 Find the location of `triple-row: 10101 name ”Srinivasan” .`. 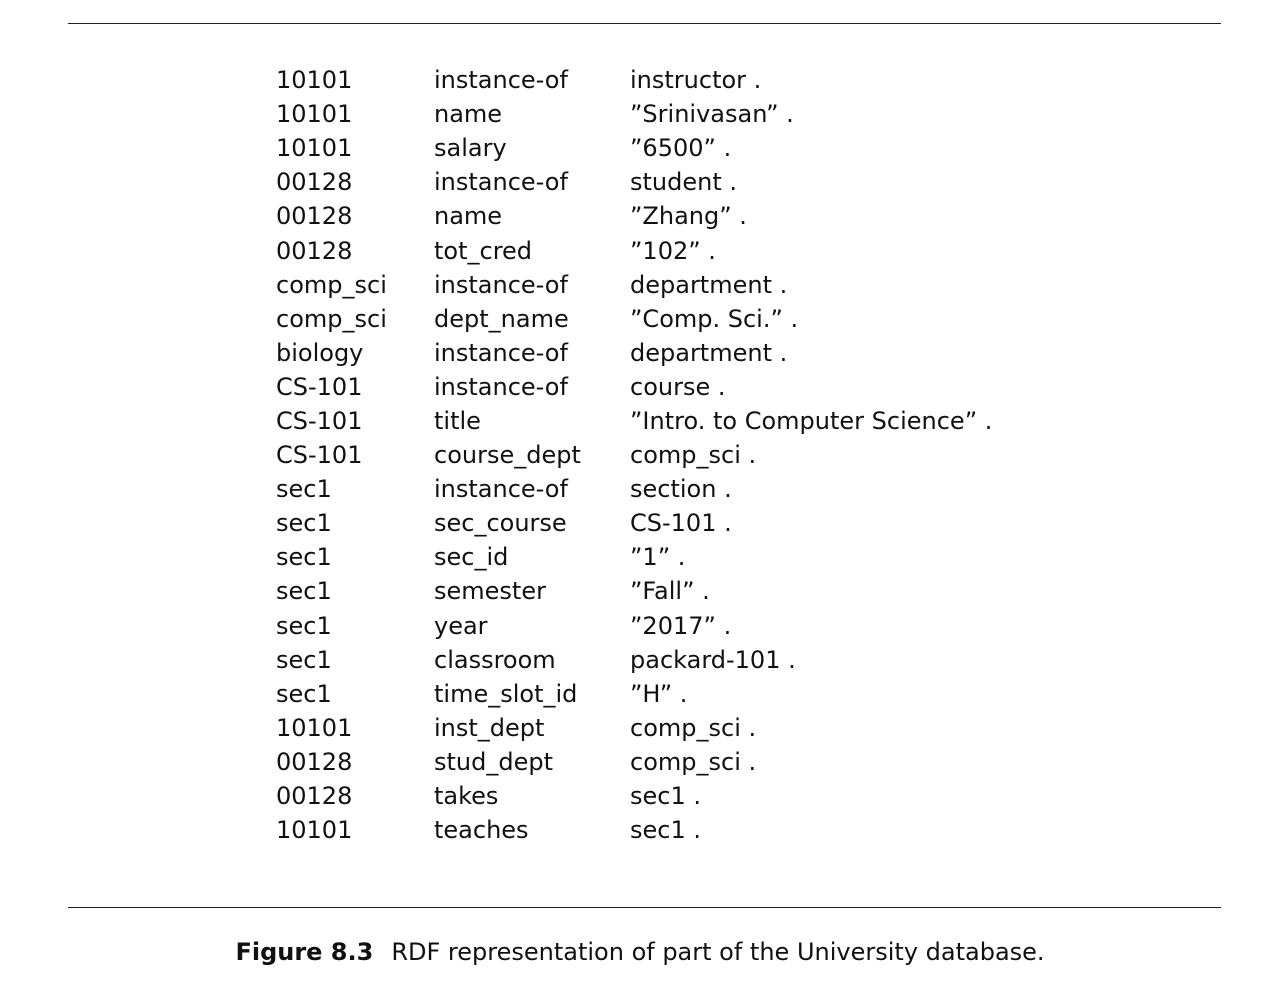

triple-row: 10101 name ”Srinivasan” . is located at coordinates (634, 114).